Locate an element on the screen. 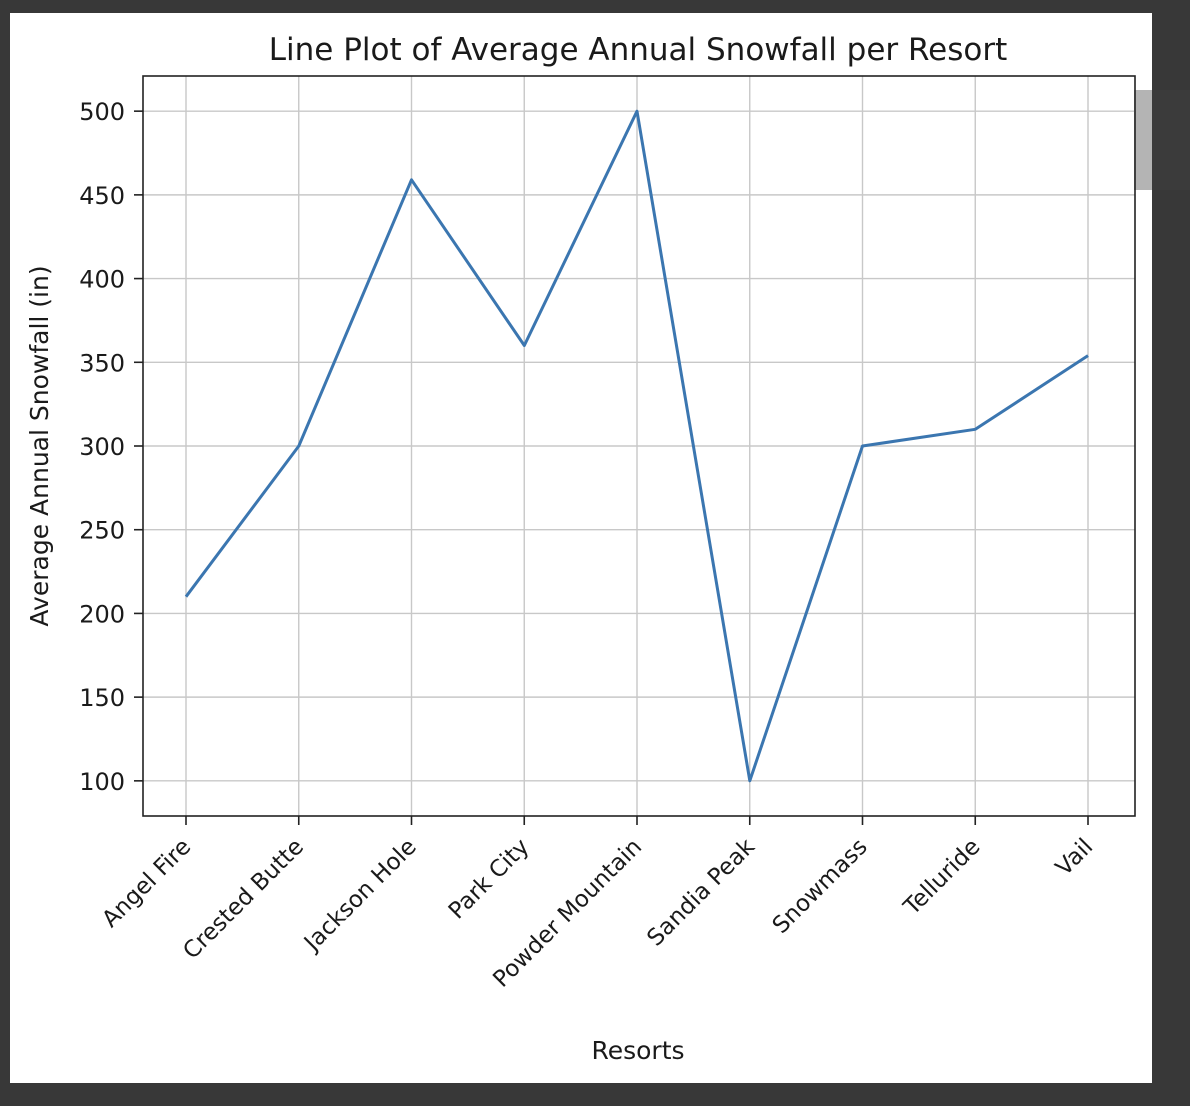  y-tick-label: 450 is located at coordinates (102, 196).